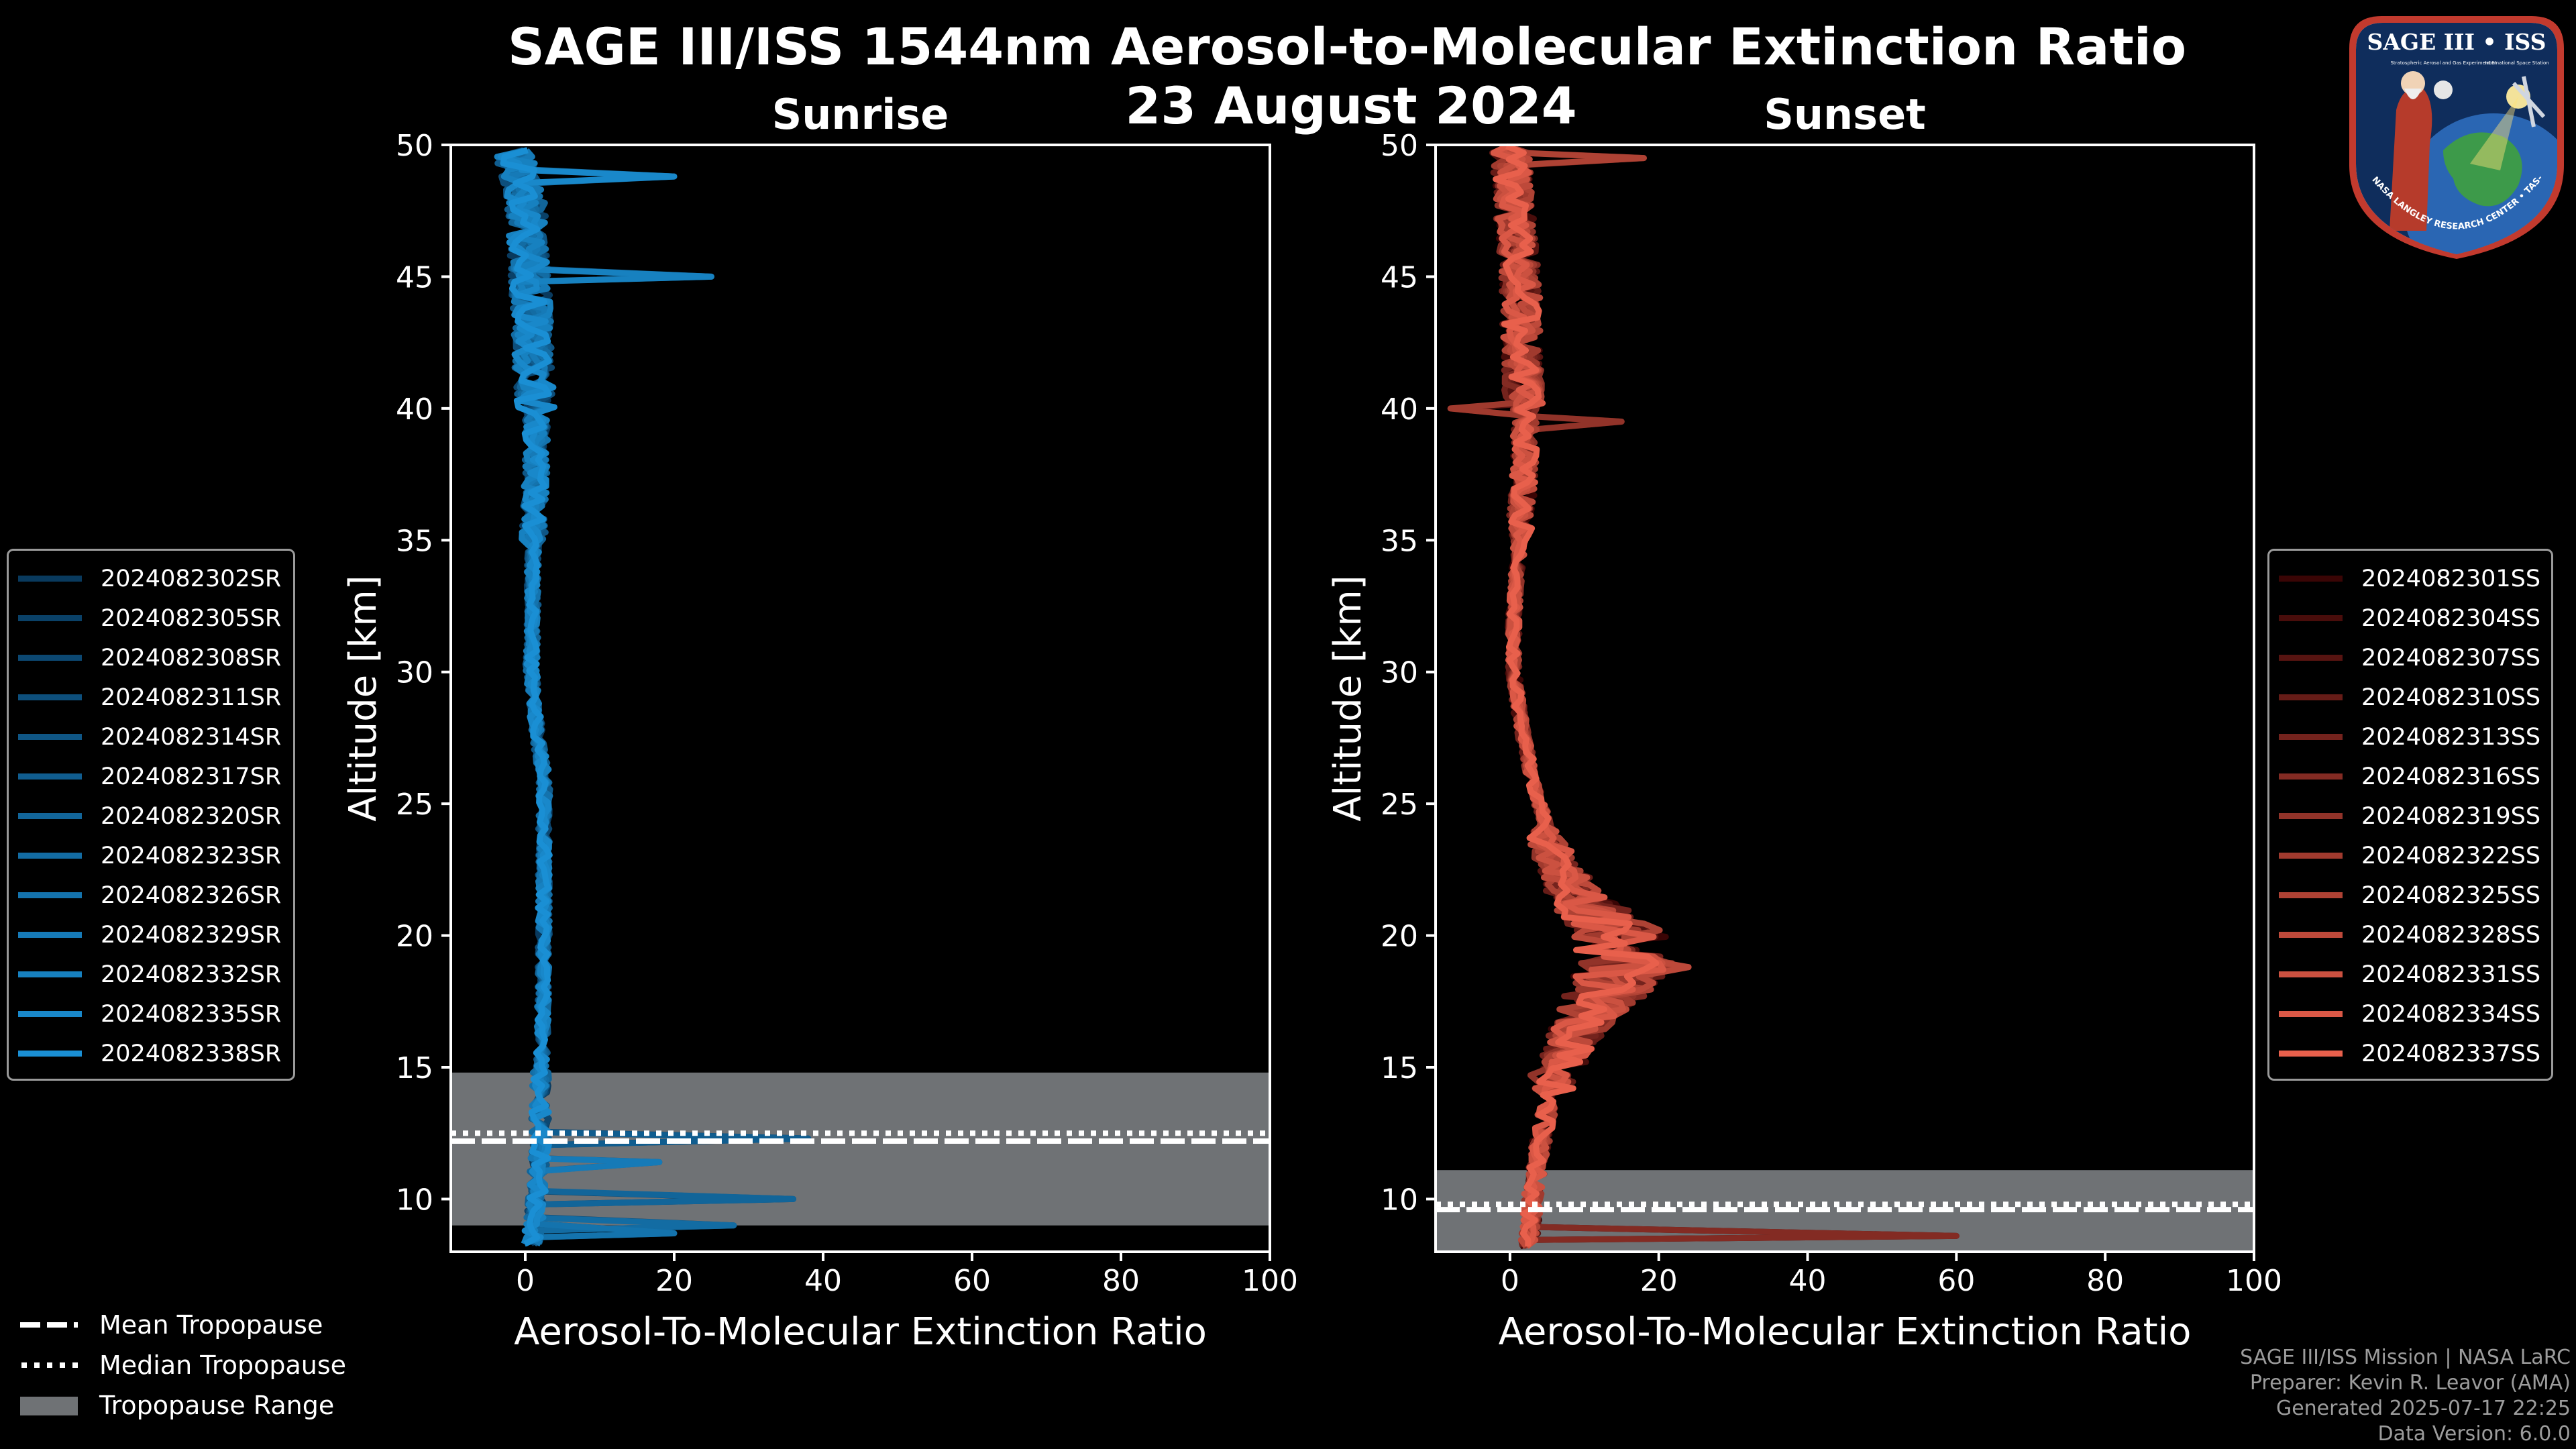 The height and width of the screenshot is (1449, 2576). I want to click on x-tick-label: 60, so click(972, 1281).